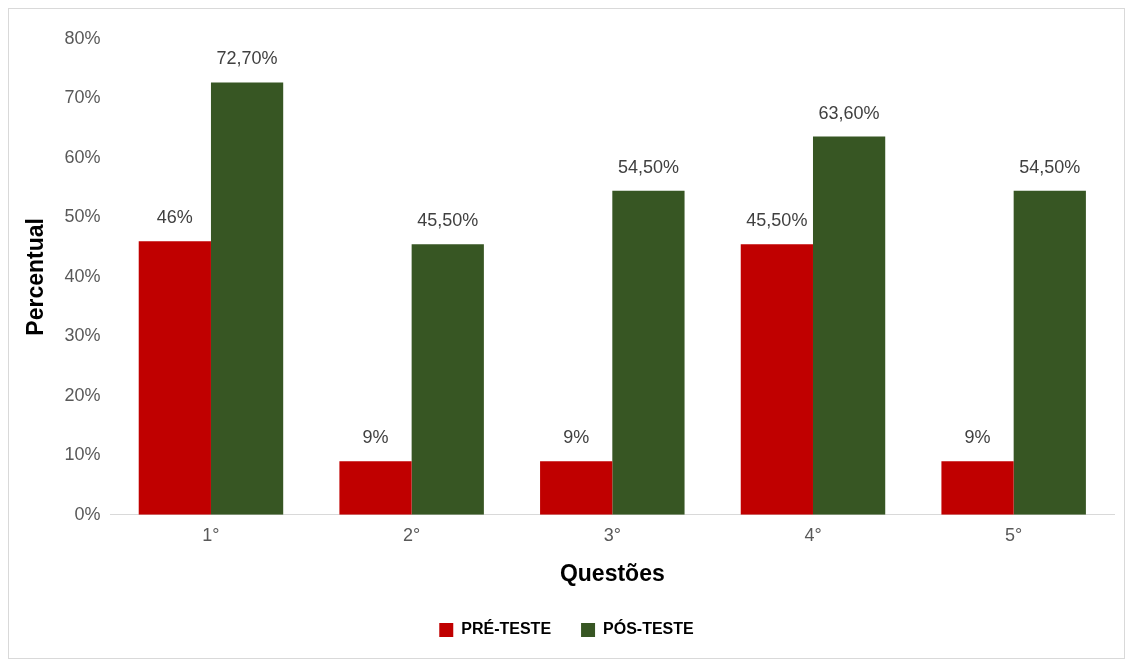  What do you see at coordinates (506, 628) in the screenshot?
I see `legend-label: PRÉ-TESTE` at bounding box center [506, 628].